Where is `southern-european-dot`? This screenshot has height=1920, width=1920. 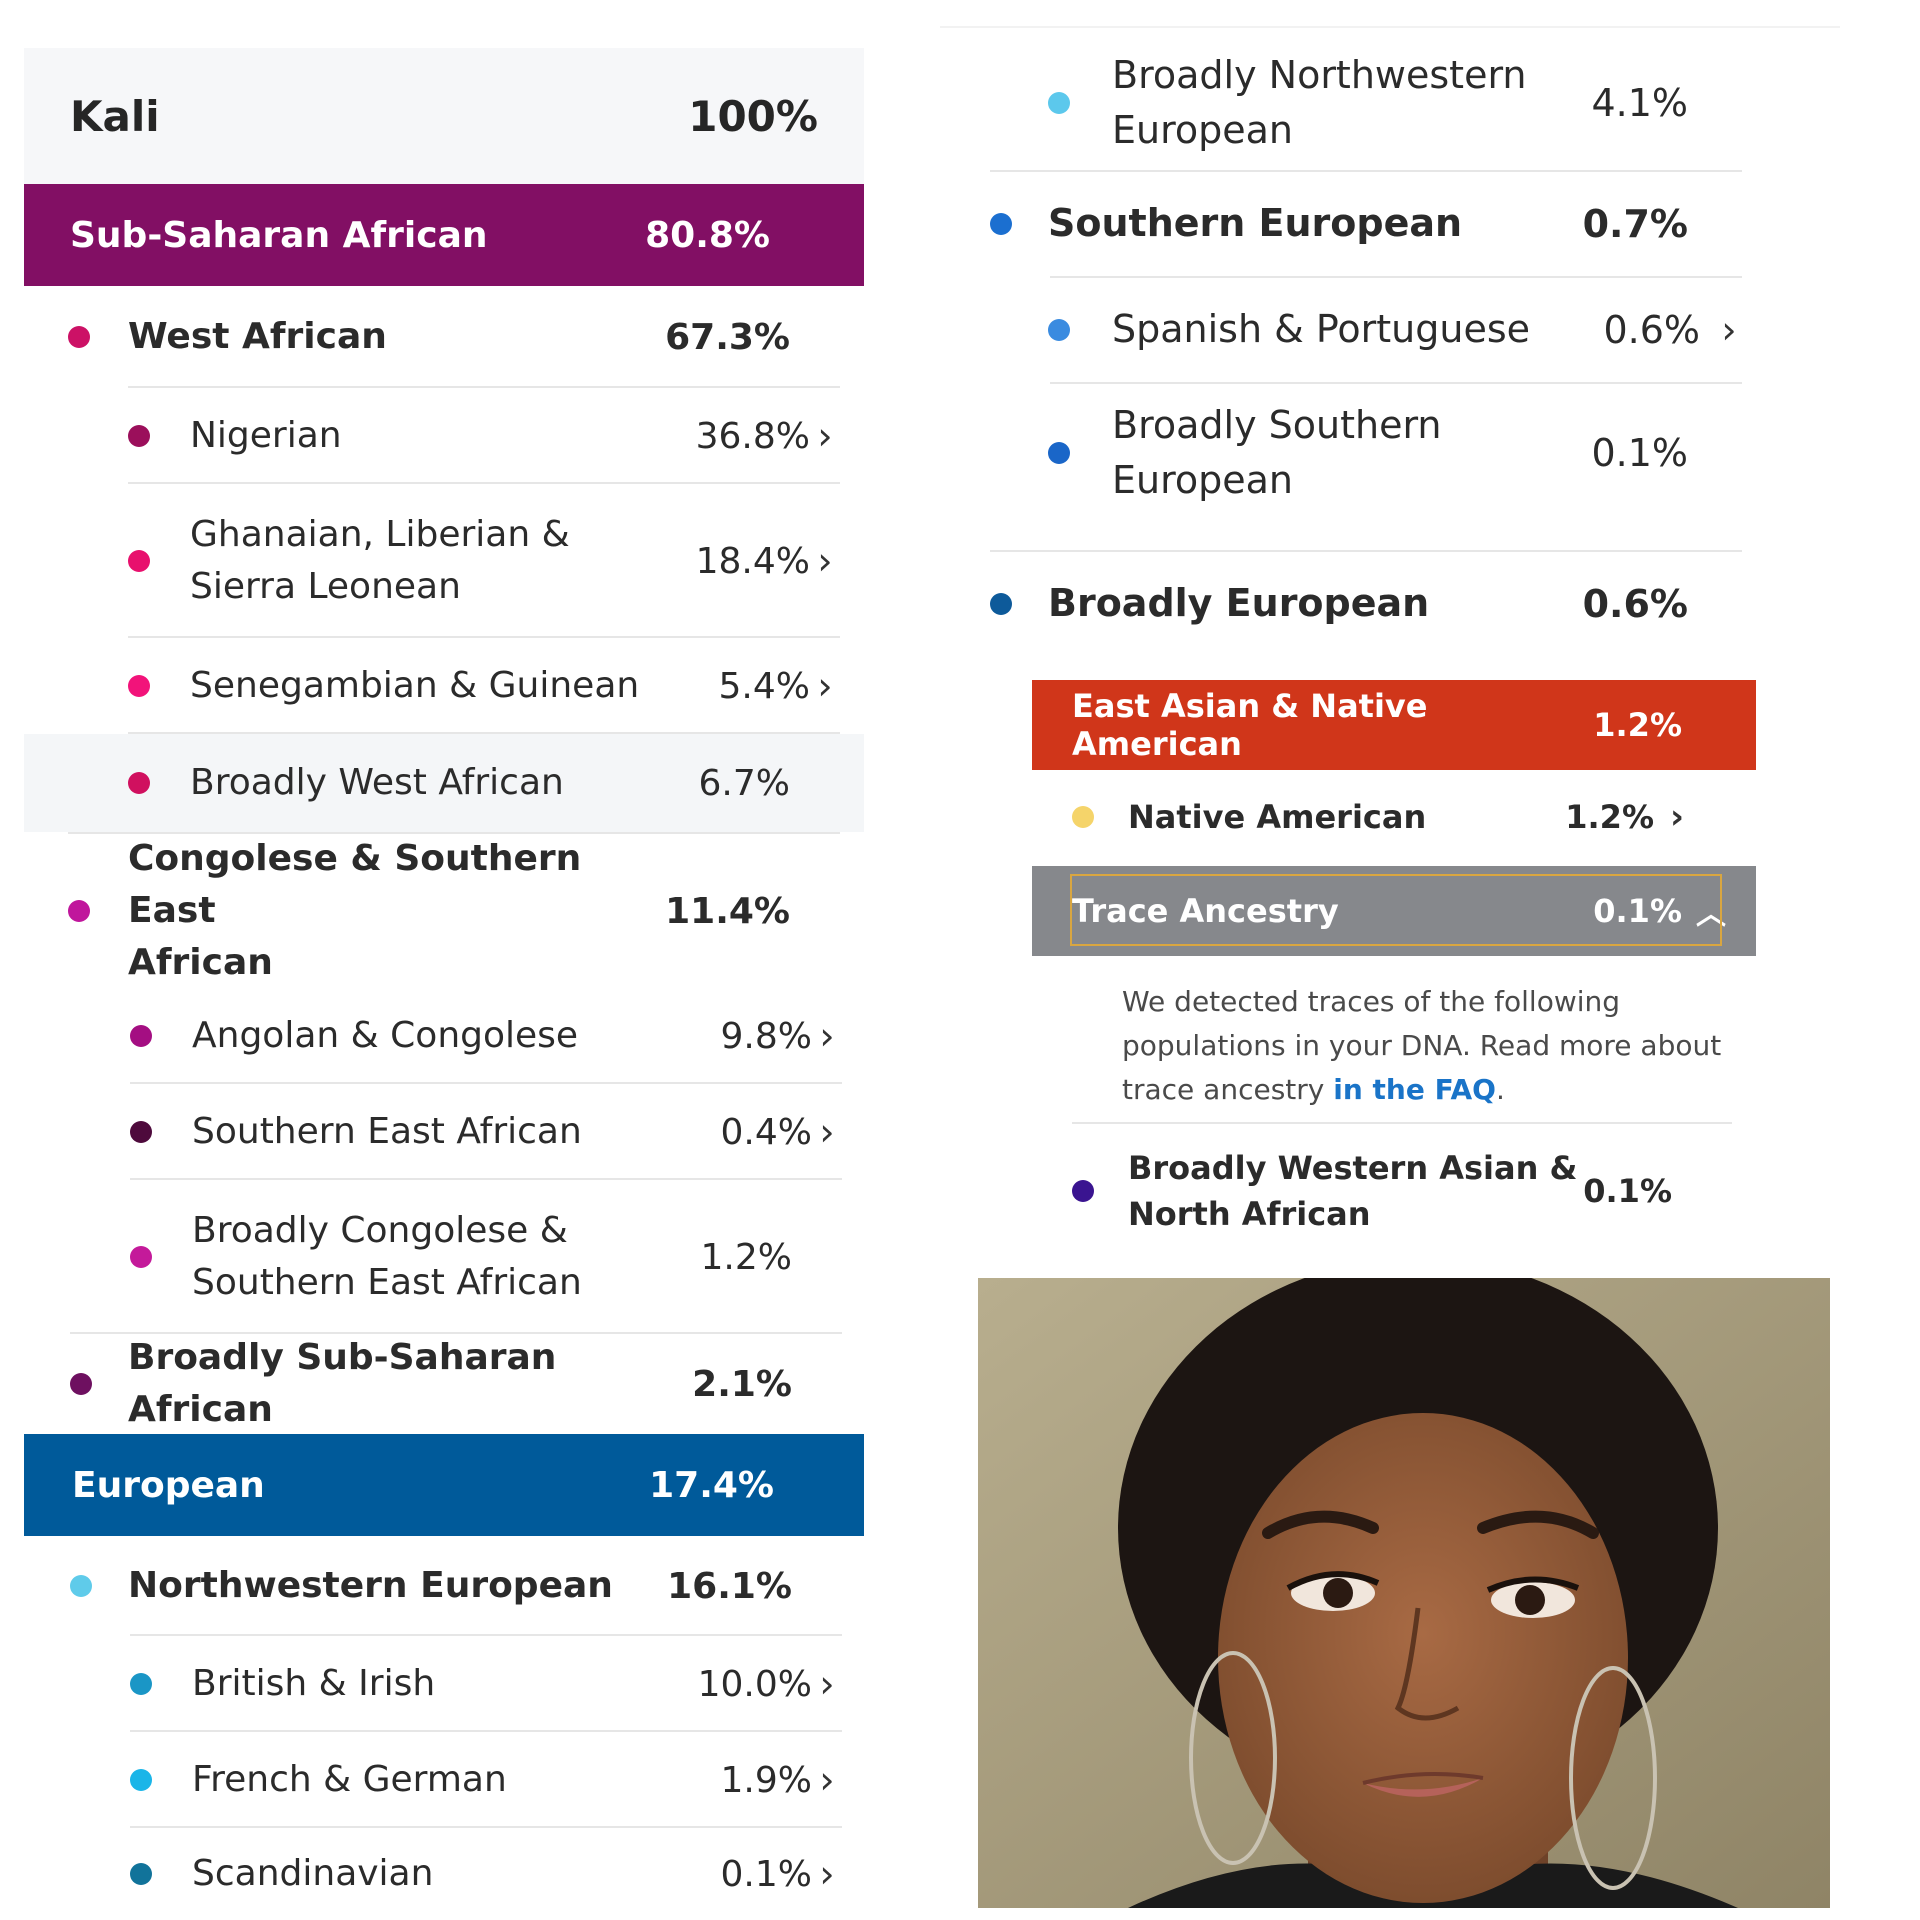 southern-european-dot is located at coordinates (1001, 224).